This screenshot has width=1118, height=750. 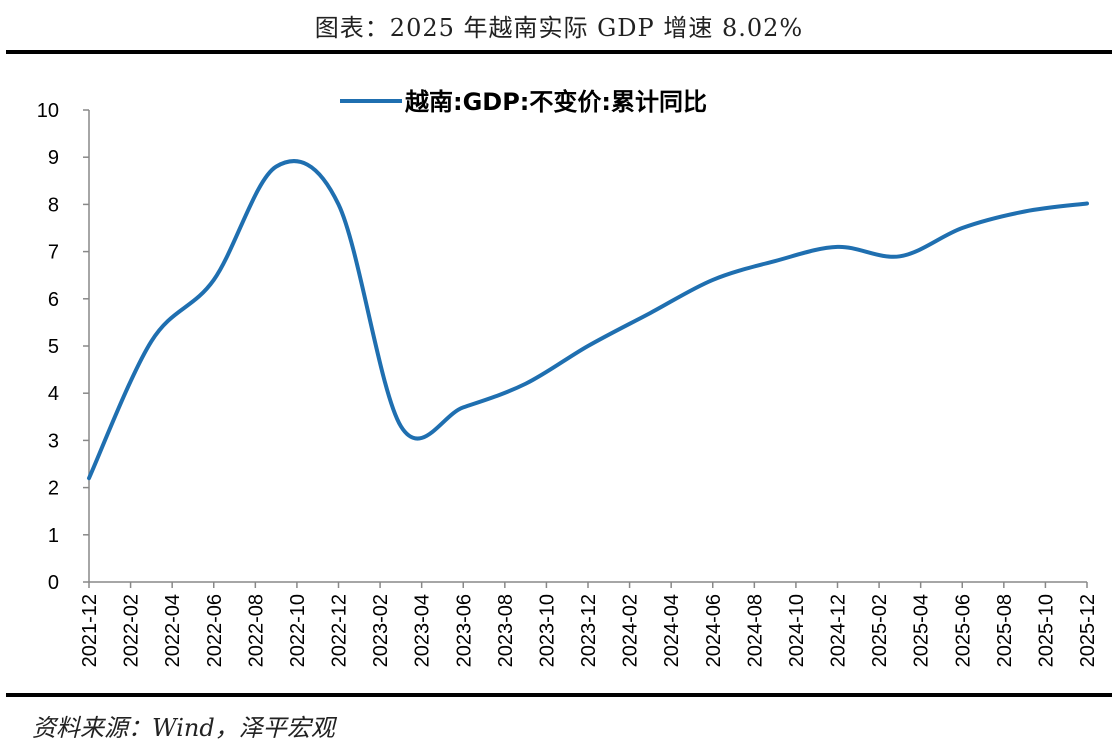 I want to click on x-tick-label: 2025-10, so click(x=1046, y=630).